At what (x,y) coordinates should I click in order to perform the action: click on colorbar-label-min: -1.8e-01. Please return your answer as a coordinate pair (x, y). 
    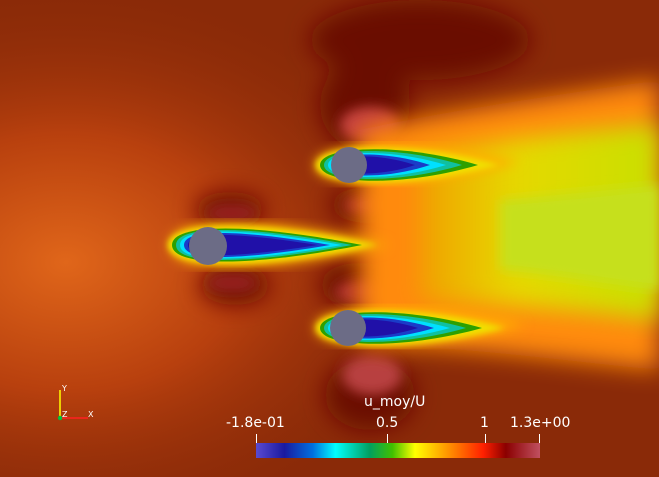
    Looking at the image, I should click on (255, 423).